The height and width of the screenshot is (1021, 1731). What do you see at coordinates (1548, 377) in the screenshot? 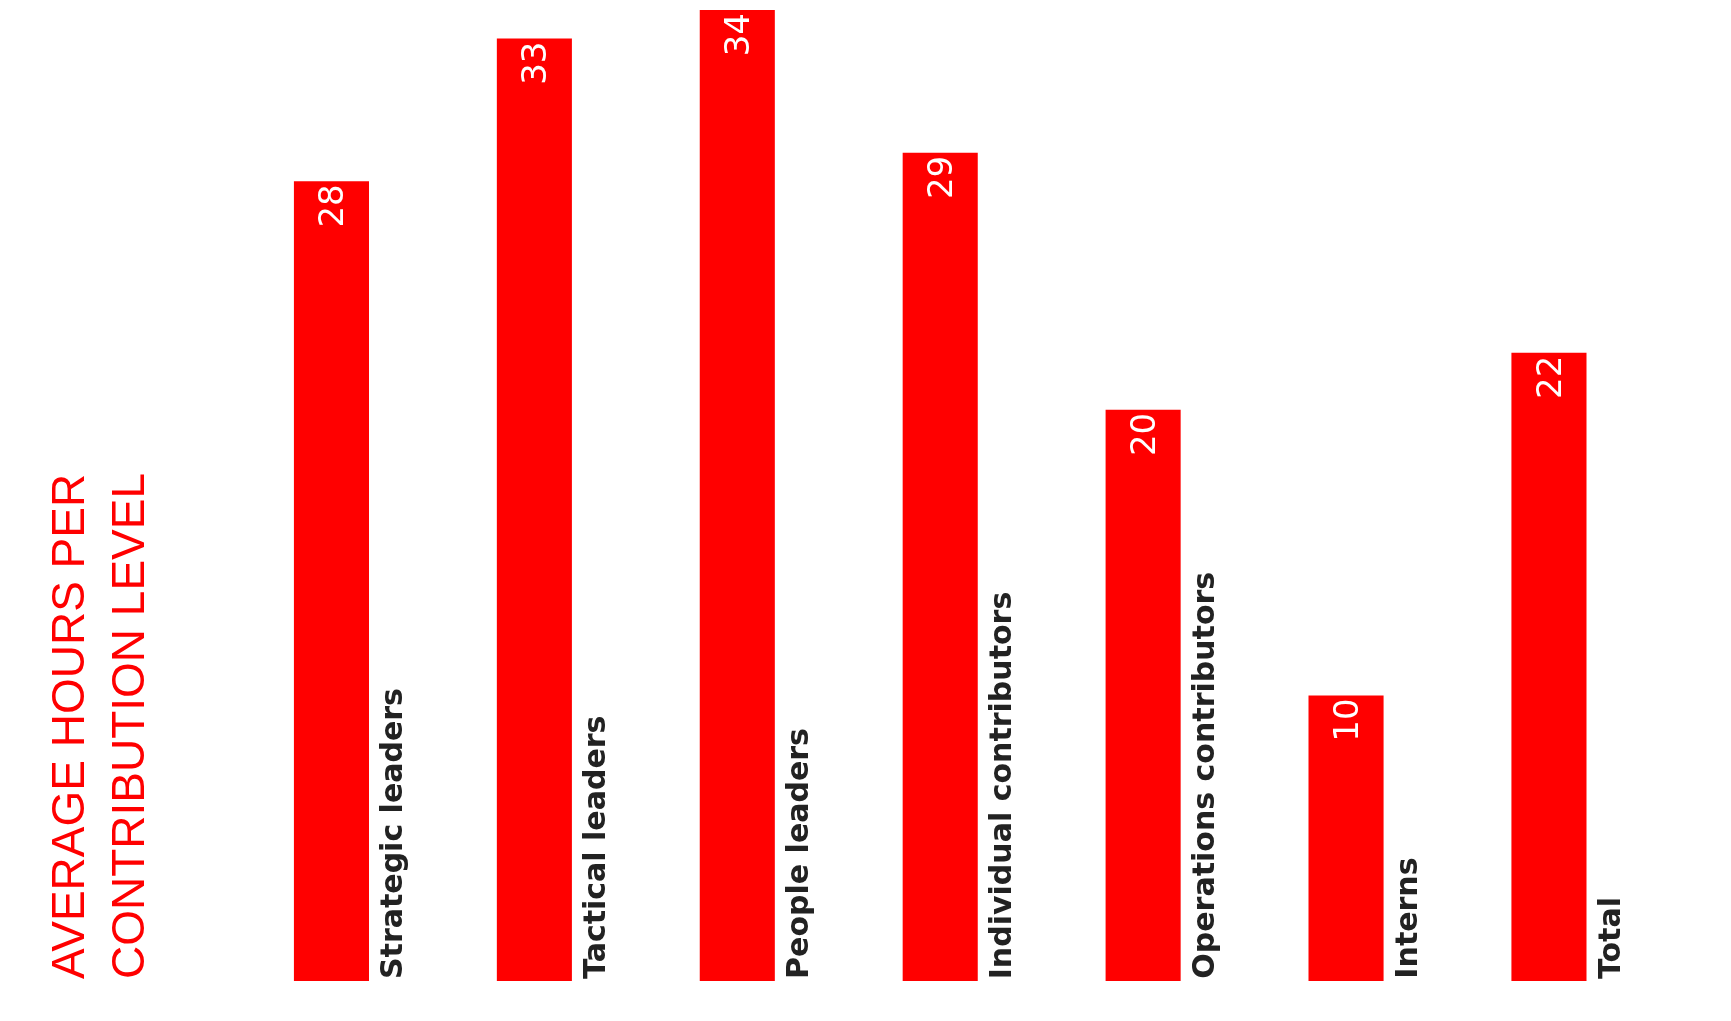
I see `data-label: 22` at bounding box center [1548, 377].